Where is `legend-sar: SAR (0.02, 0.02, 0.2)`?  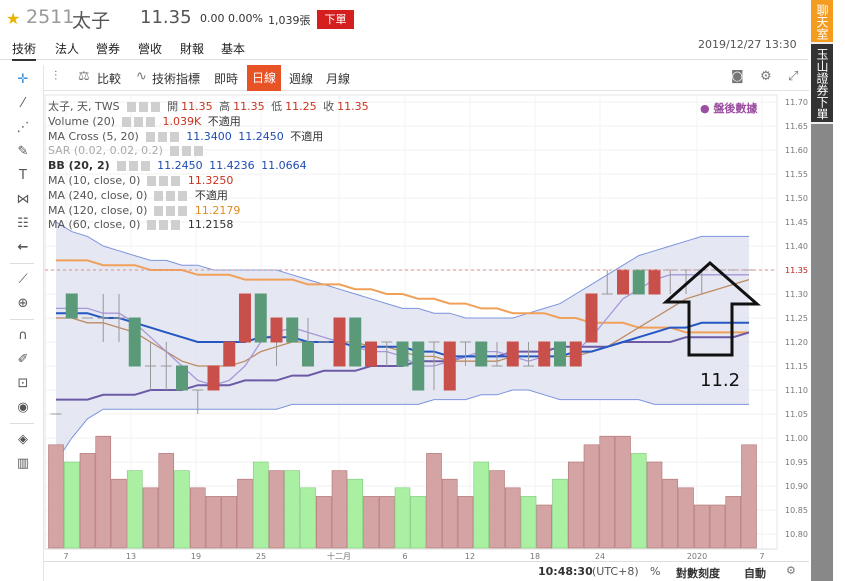
legend-sar: SAR (0.02, 0.02, 0.2) is located at coordinates (210, 151).